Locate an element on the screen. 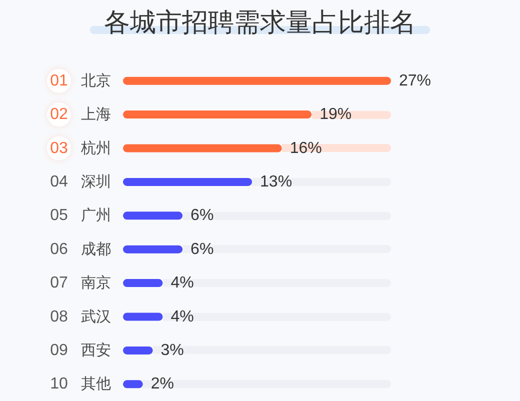 The width and height of the screenshot is (520, 401). text: 03 is located at coordinates (59, 148).